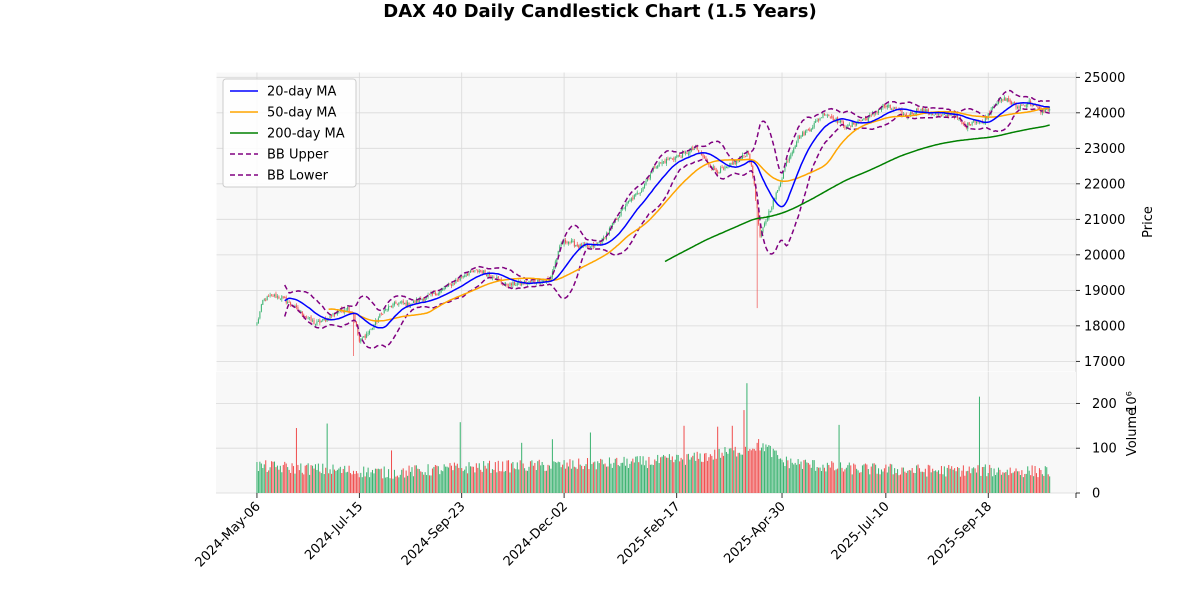 Image resolution: width=1200 pixels, height=600 pixels. Describe the element at coordinates (306, 134) in the screenshot. I see `legend-label: 200-day MA` at that location.